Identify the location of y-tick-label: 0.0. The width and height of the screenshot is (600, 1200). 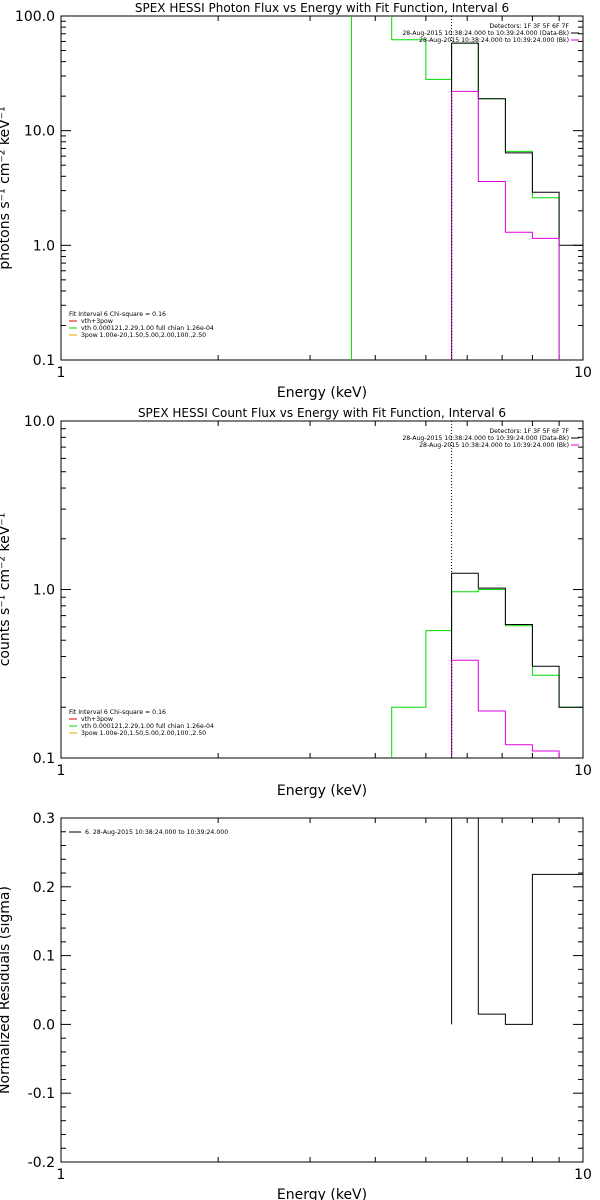
(44, 1025).